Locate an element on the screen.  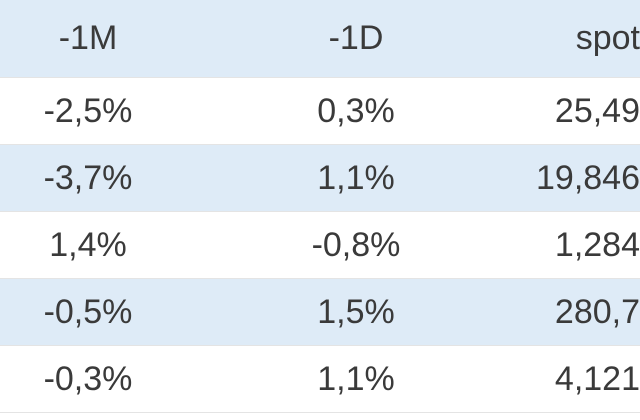
table-cell: 1,5% is located at coordinates (356, 311).